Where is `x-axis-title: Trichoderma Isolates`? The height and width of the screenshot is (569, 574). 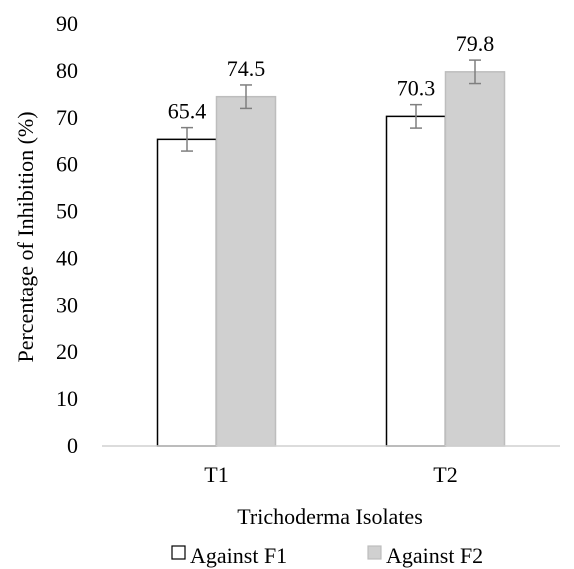 x-axis-title: Trichoderma Isolates is located at coordinates (330, 516).